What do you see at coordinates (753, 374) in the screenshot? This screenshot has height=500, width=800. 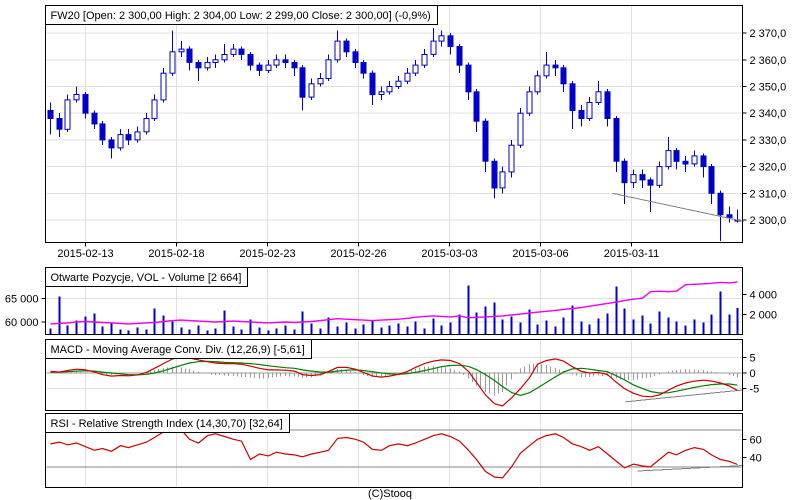 I see `axis-label: 0` at bounding box center [753, 374].